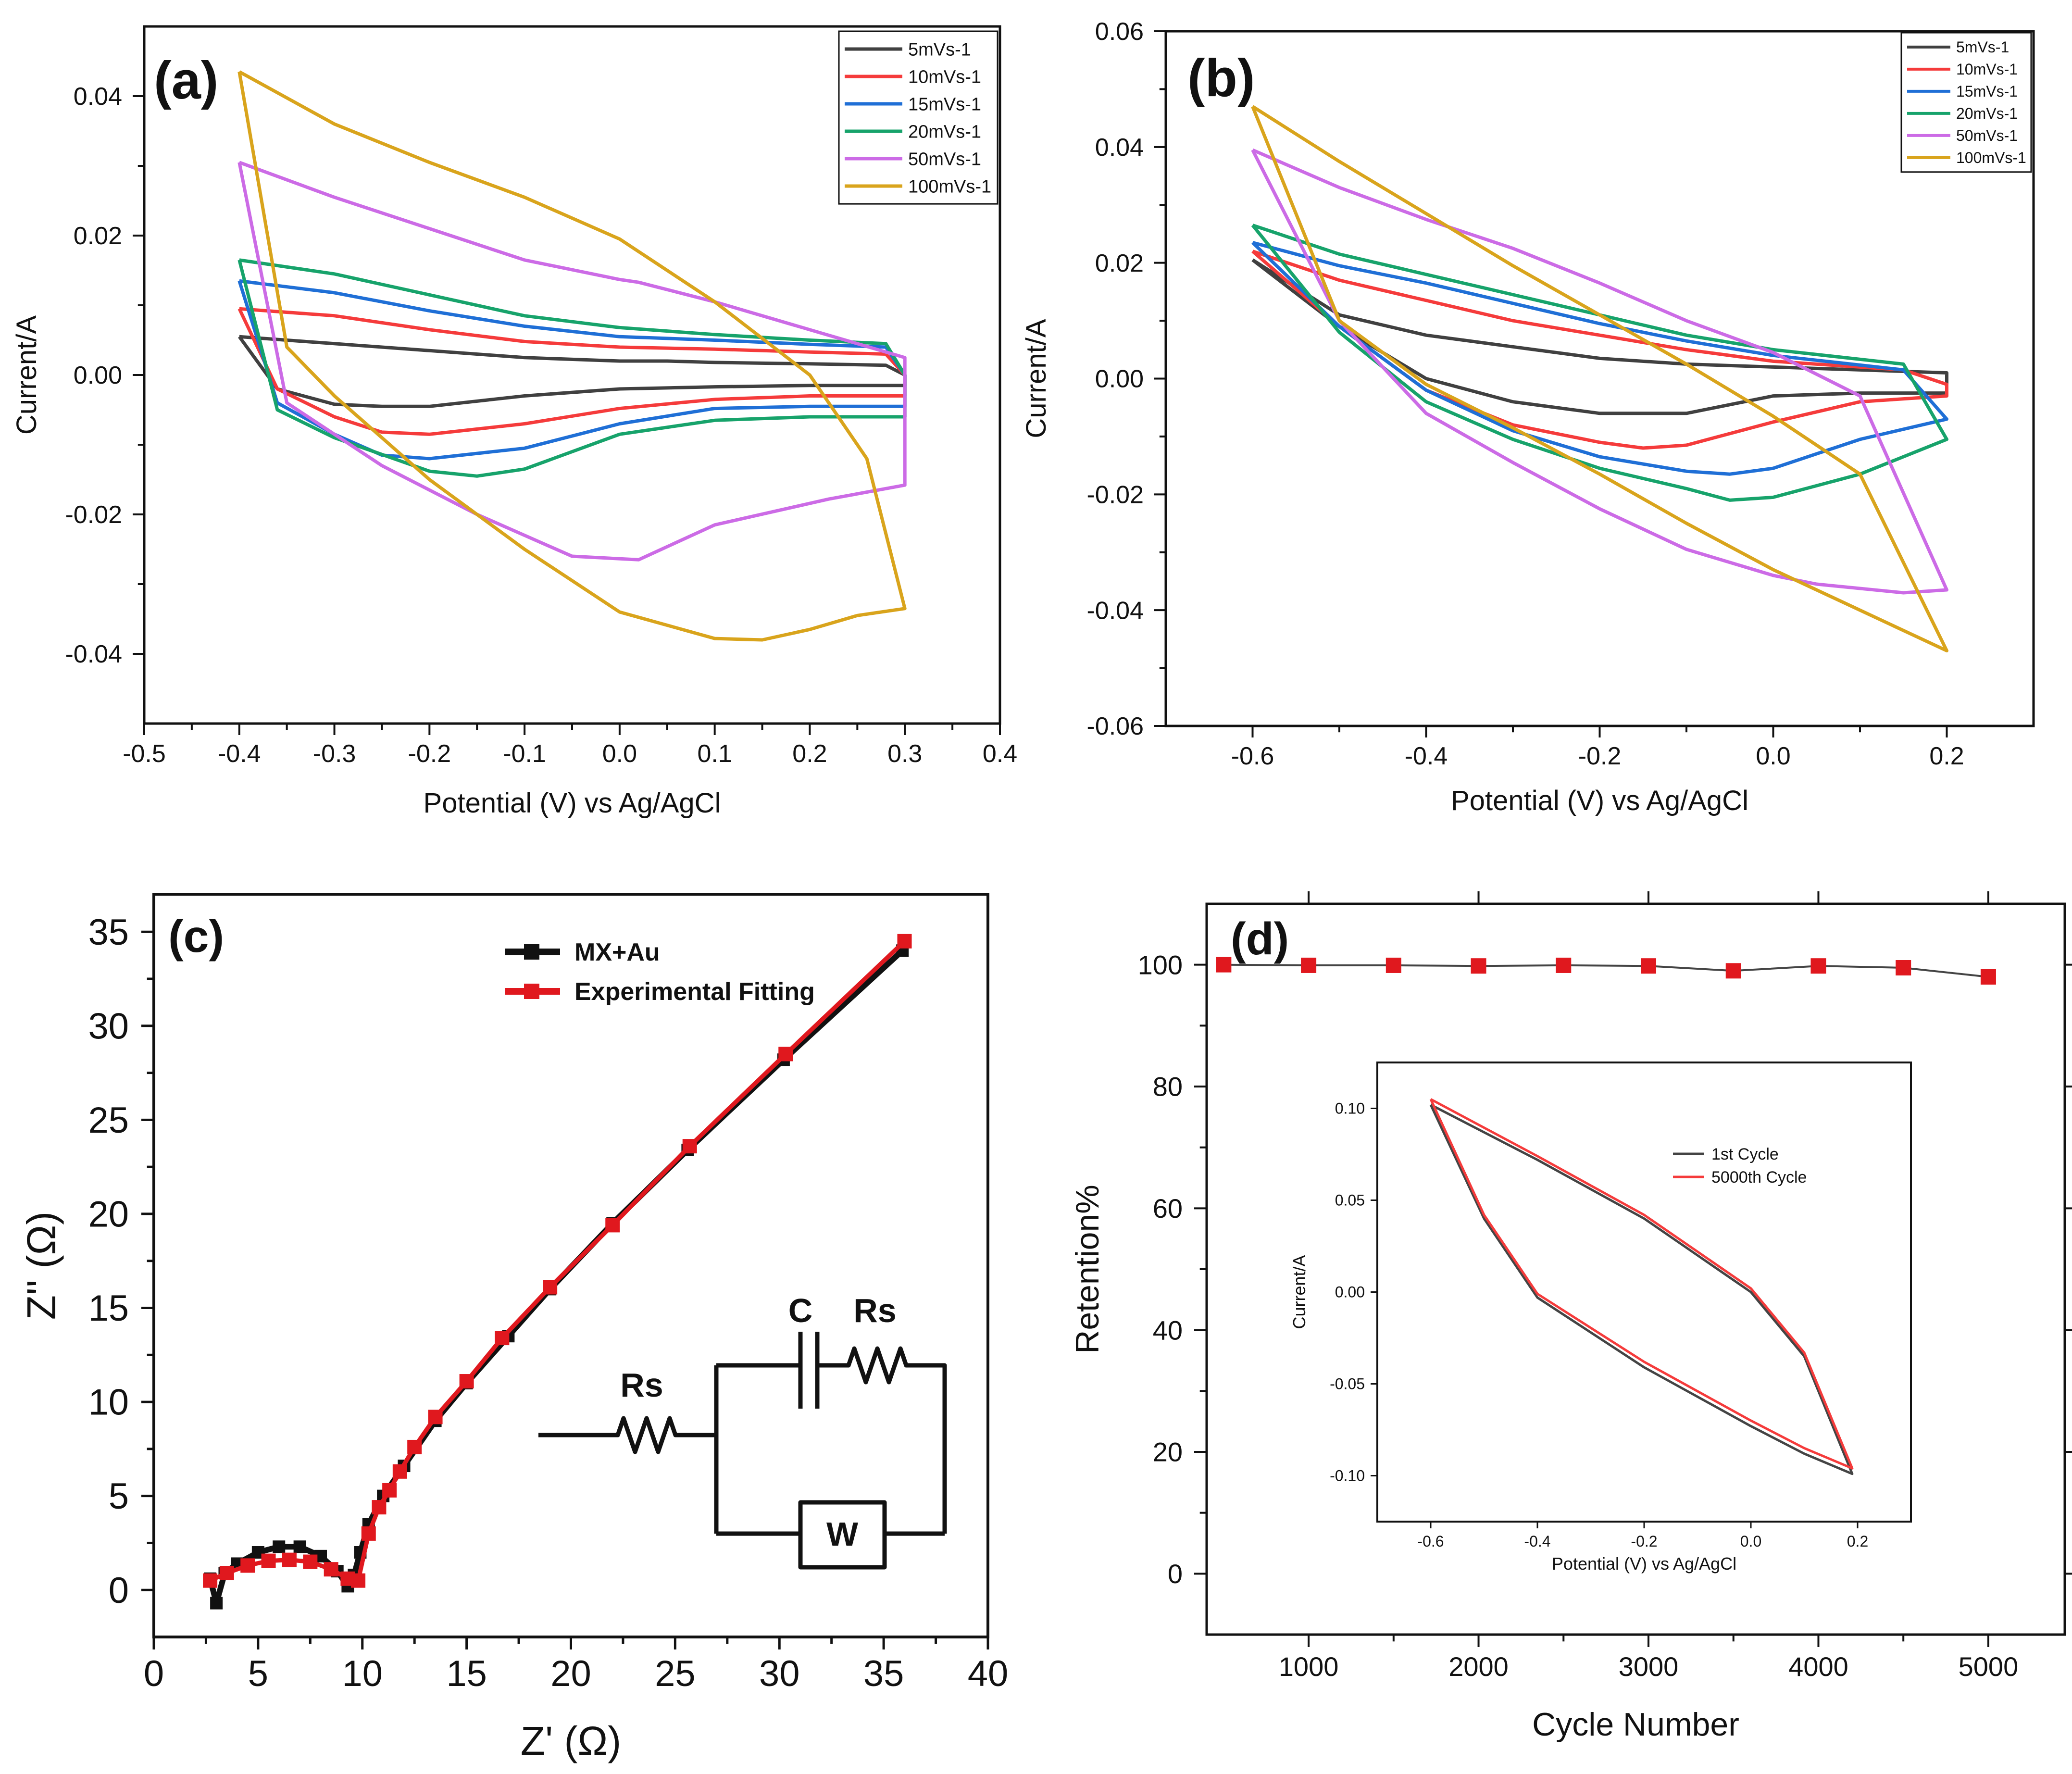  I want to click on legend-label: 15mVs-1, so click(944, 104).